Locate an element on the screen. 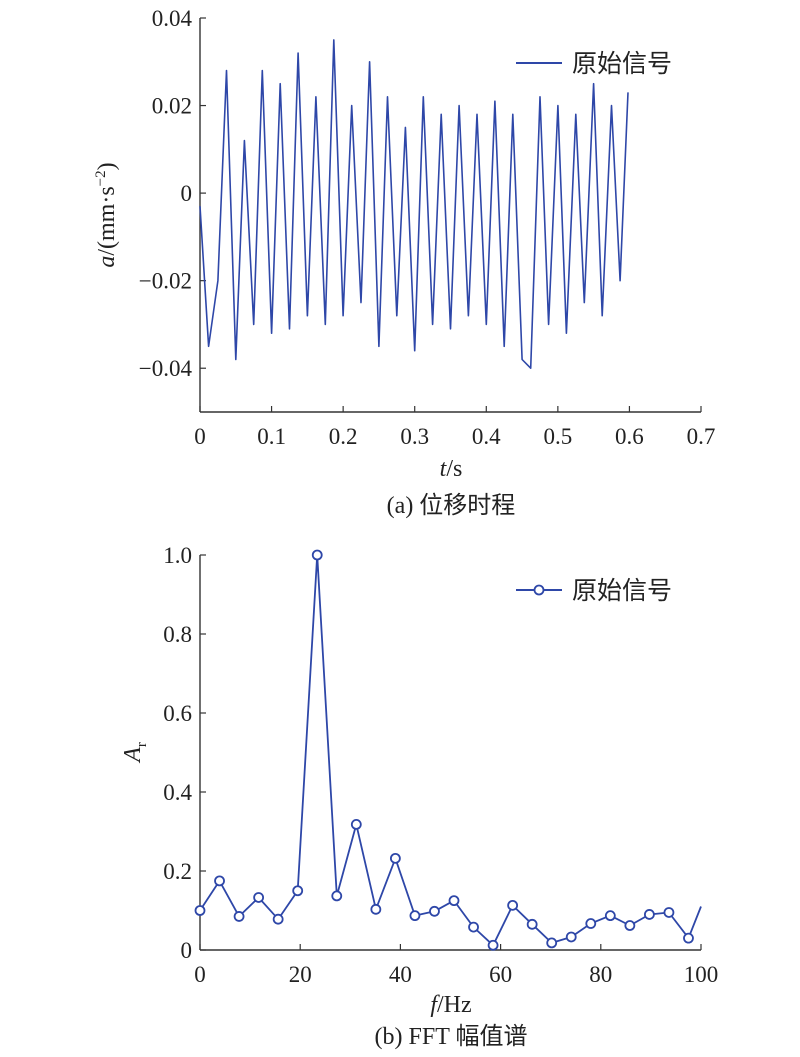 This screenshot has height=1057, width=800. panel-b-y-axis-title: Ar is located at coordinates (135, 753).